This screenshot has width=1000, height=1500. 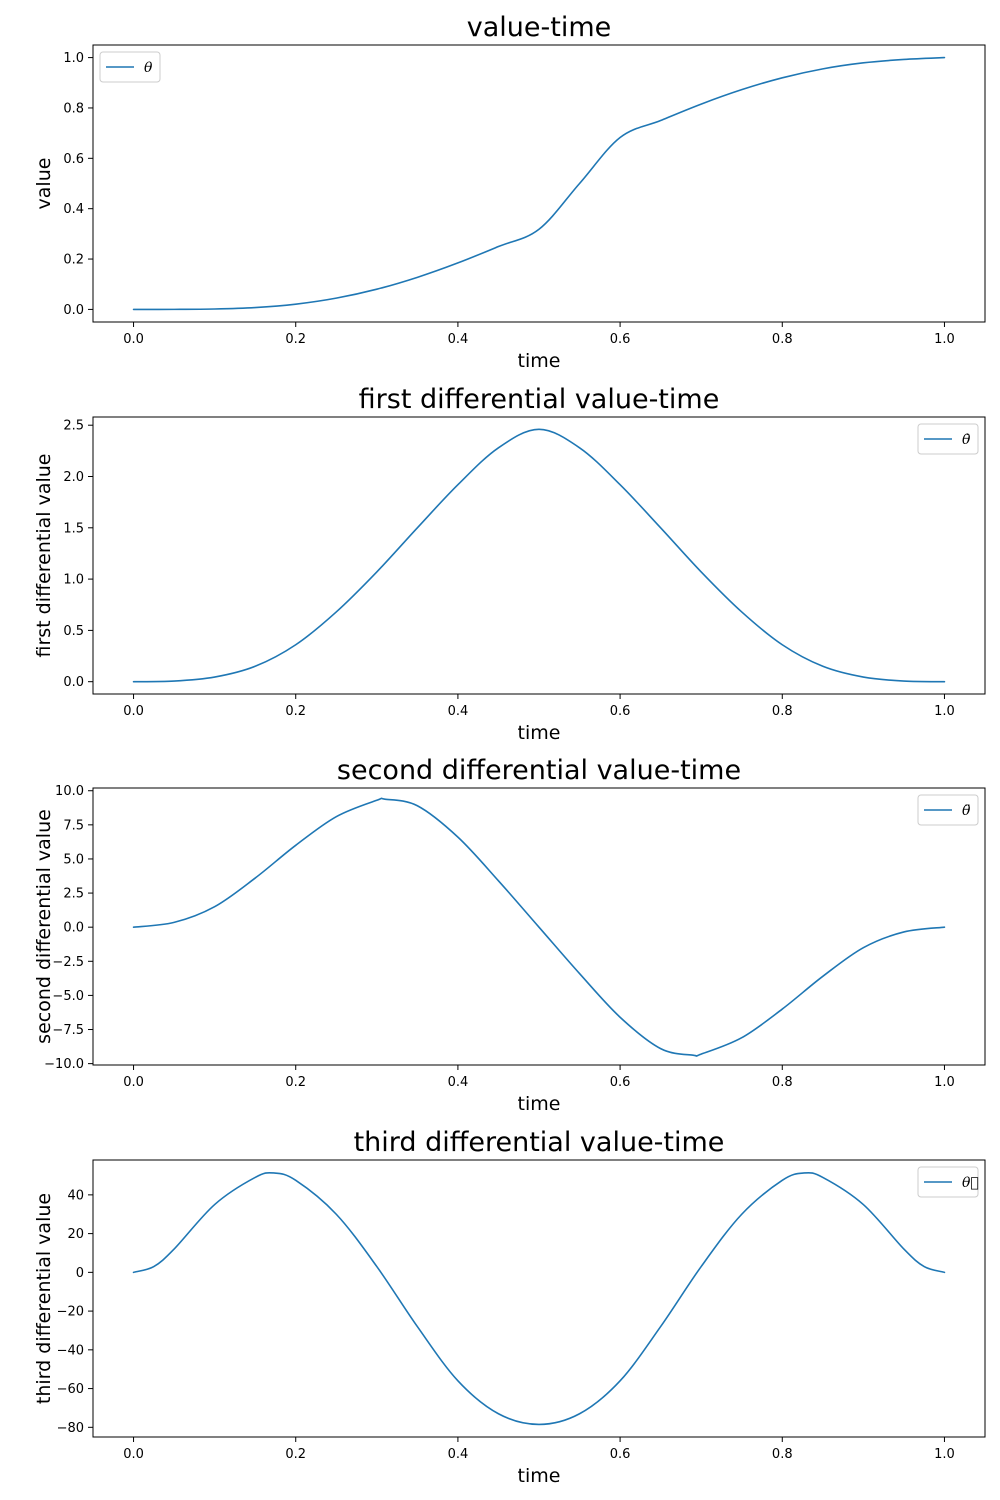 I want to click on y-axis-label: third differential value, so click(x=44, y=1298).